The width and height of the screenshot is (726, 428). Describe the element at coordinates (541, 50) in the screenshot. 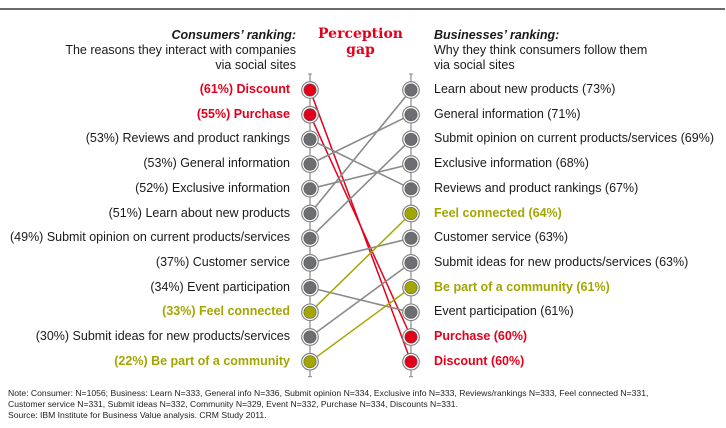

I see `businesses-subtitle-line1: Why they think consumers follow them` at that location.